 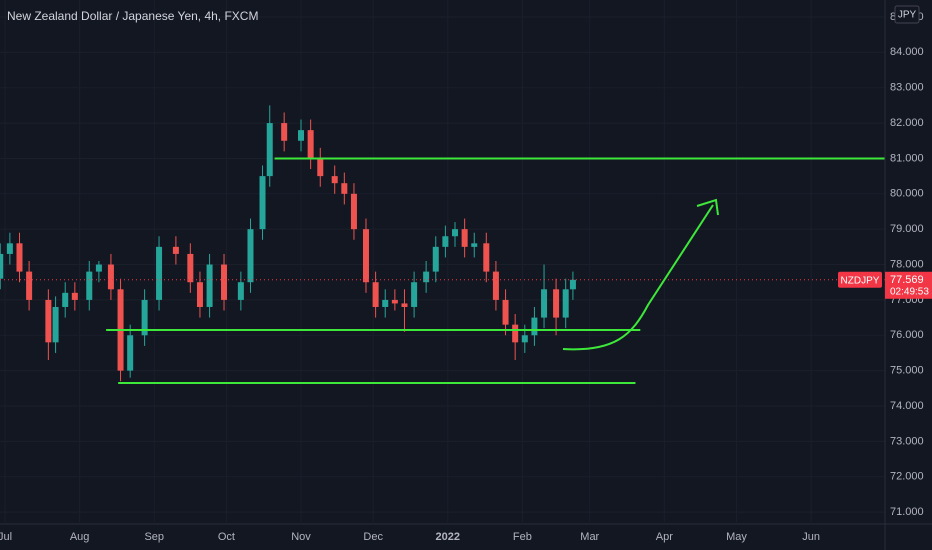 I want to click on arrow-head, so click(x=707, y=207).